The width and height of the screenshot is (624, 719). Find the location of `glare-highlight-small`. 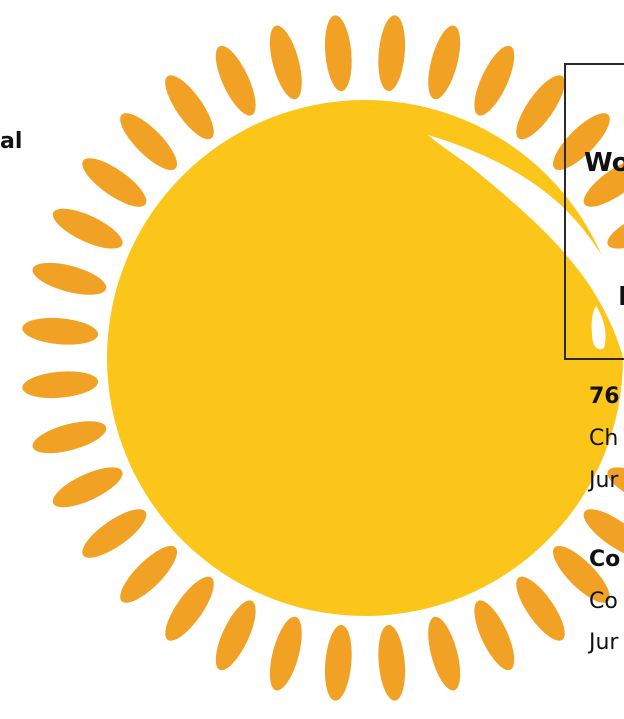

glare-highlight-small is located at coordinates (598, 328).